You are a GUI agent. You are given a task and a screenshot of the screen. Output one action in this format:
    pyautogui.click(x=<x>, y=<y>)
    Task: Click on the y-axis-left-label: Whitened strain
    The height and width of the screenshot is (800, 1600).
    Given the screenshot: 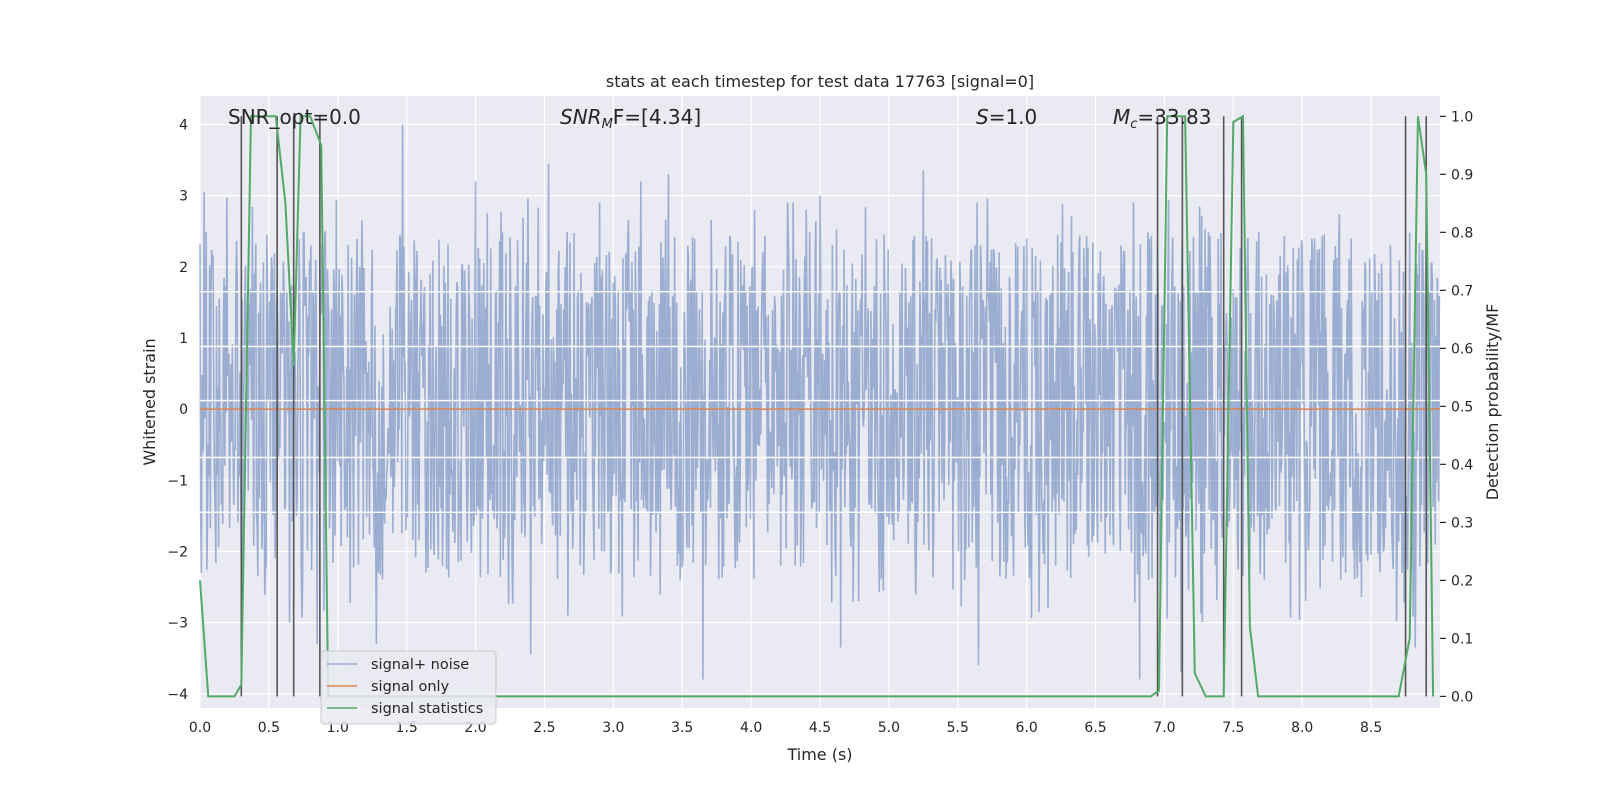 What is the action you would take?
    pyautogui.click(x=149, y=401)
    